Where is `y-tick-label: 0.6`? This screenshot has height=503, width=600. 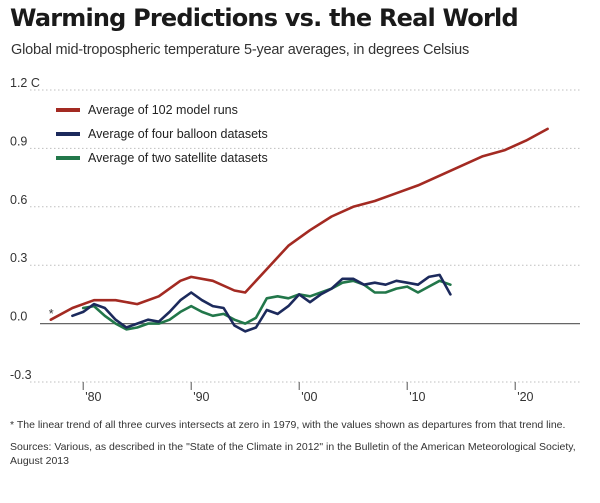 y-tick-label: 0.6 is located at coordinates (18, 200).